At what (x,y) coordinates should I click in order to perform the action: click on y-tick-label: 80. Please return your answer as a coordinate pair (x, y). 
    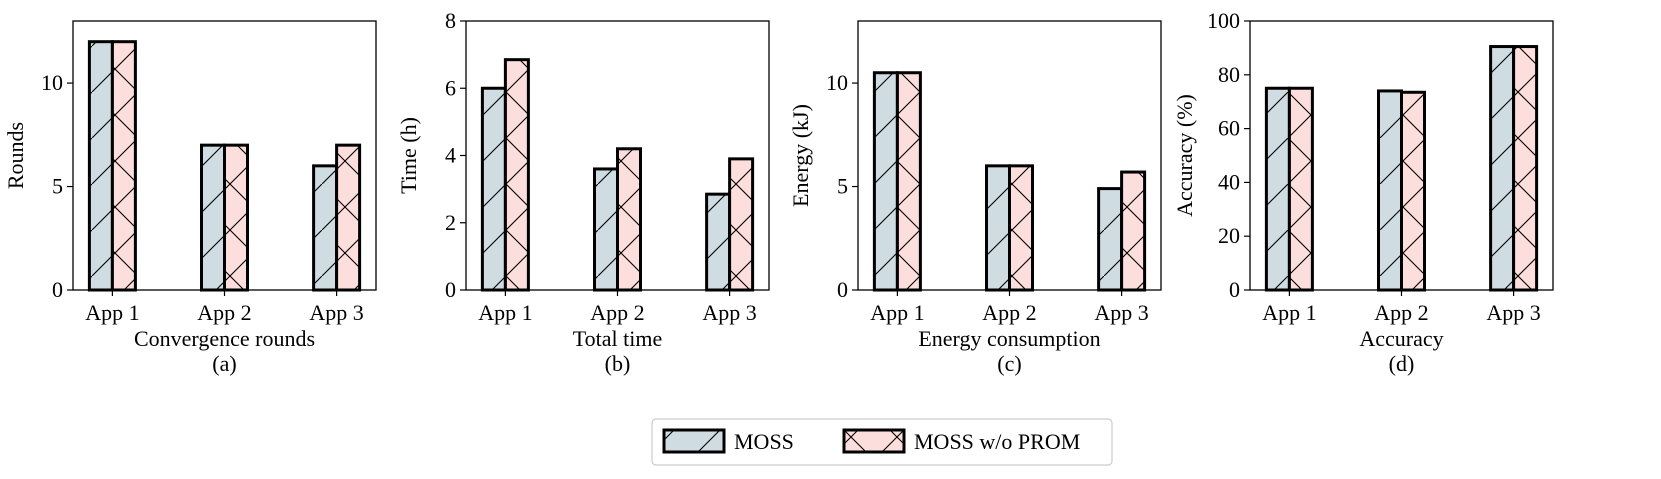
    Looking at the image, I should click on (1229, 74).